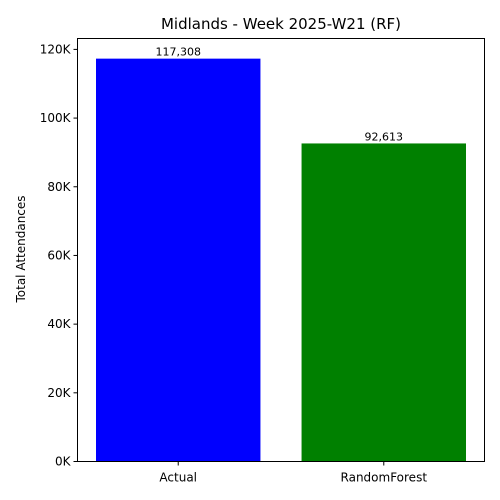 The height and width of the screenshot is (500, 500). Describe the element at coordinates (279, 95) in the screenshot. I see `data-labels-group: 117,308 92,613` at that location.